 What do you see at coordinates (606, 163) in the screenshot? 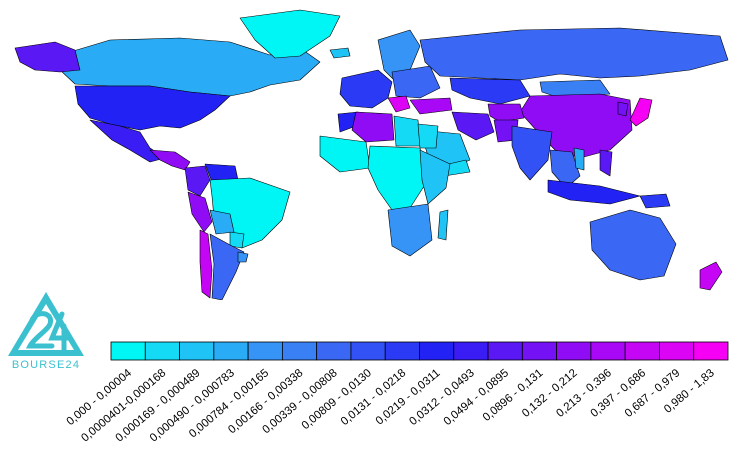
I see `map-region-philippines` at bounding box center [606, 163].